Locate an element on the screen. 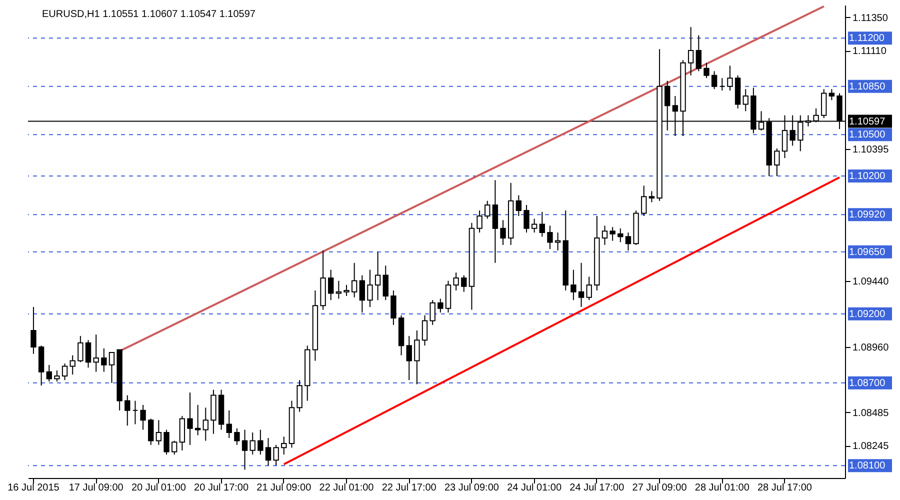 Image resolution: width=900 pixels, height=500 pixels. ref-line-label: 1.08700 is located at coordinates (867, 383).